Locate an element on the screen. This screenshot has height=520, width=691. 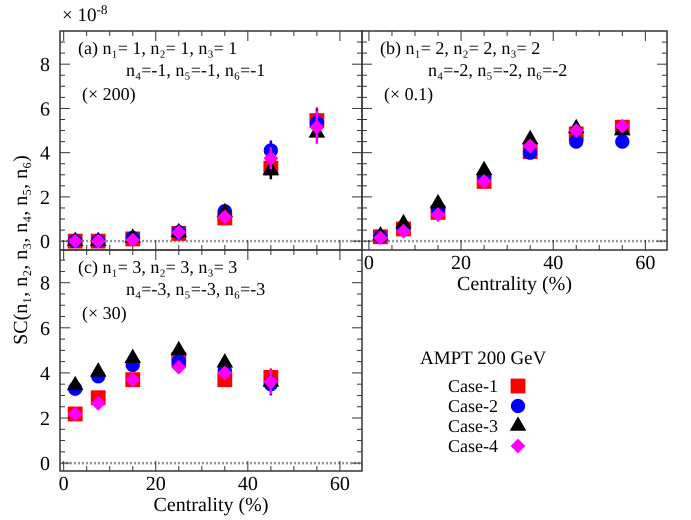
annotation: n₄=-3, n₅=-3, n₆=-3 is located at coordinates (196, 289).